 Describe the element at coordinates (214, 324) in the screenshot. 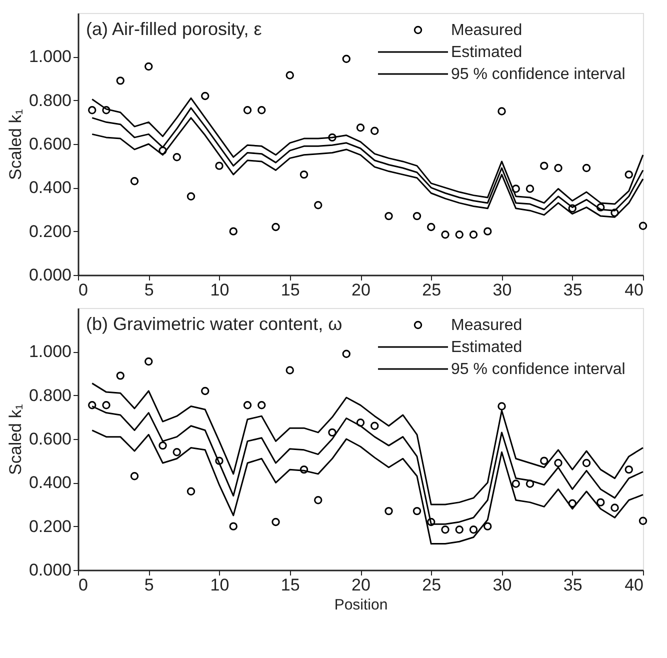

I see `chart-title: (b) Gravimetric water content, ω` at that location.